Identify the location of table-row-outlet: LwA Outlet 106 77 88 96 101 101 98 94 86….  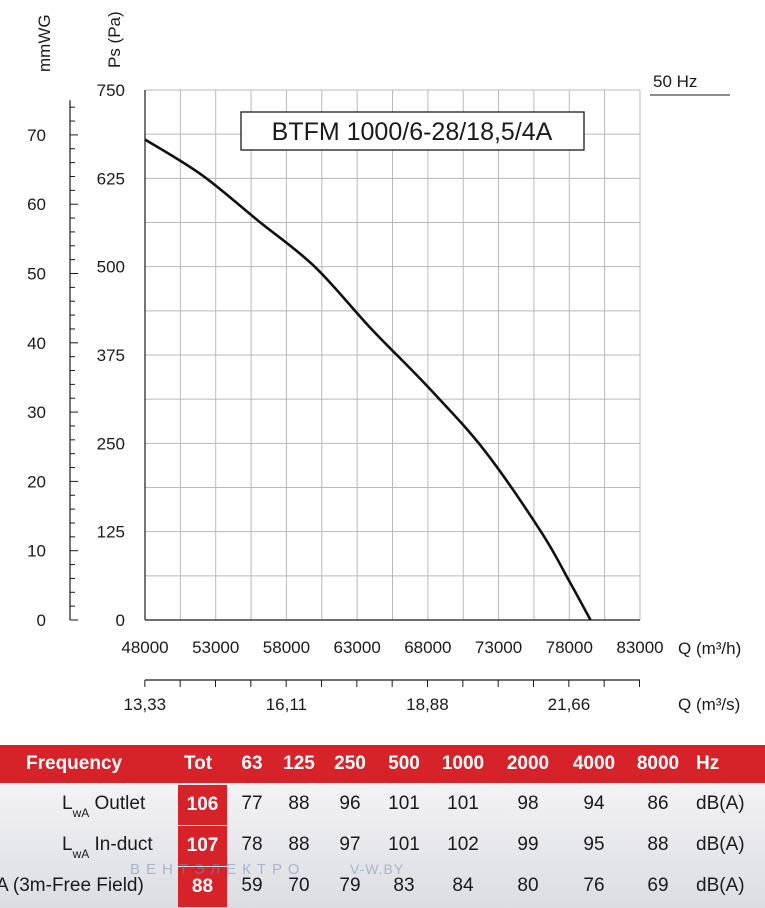
(382, 805).